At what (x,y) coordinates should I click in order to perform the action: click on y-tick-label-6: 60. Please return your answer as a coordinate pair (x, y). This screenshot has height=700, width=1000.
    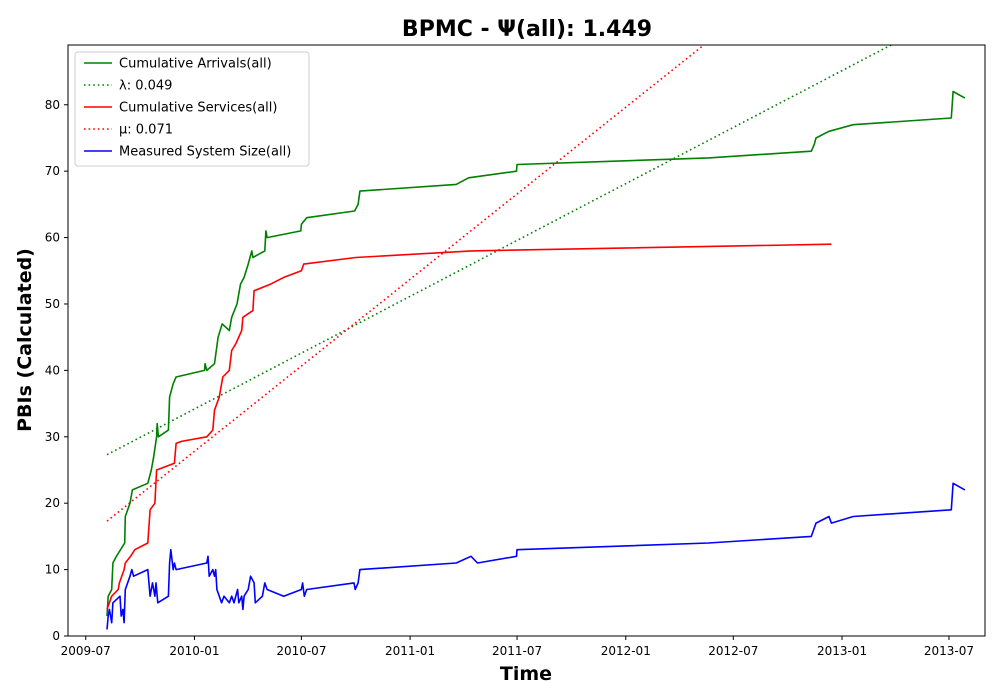
    Looking at the image, I should click on (52, 238).